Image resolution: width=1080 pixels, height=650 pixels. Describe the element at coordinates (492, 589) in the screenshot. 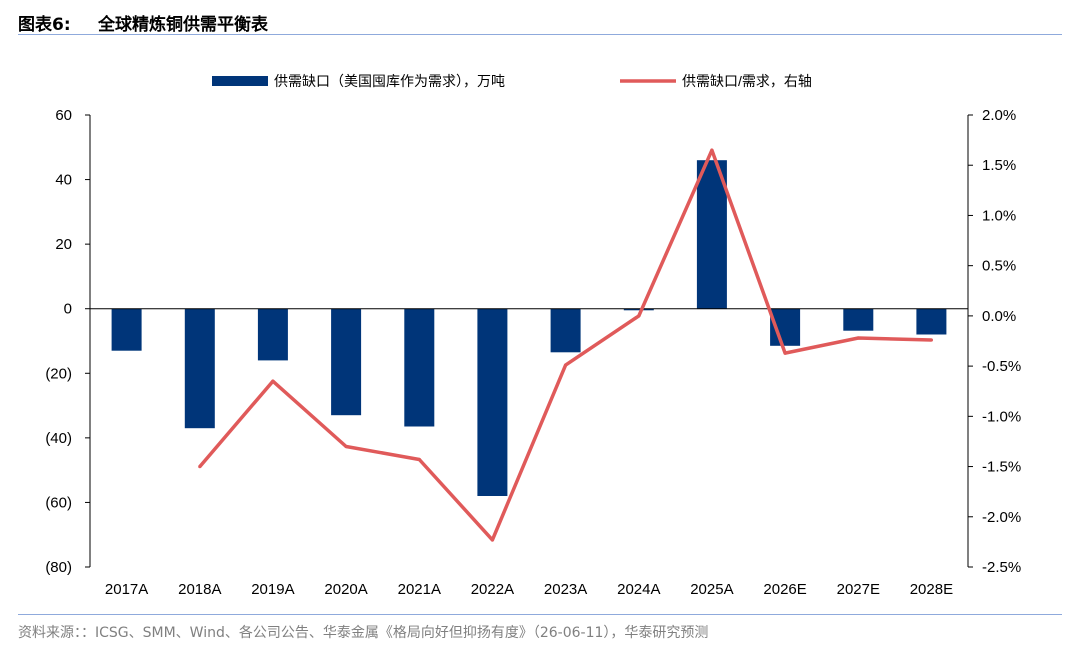

I see `x-tick-label: 2022A` at that location.